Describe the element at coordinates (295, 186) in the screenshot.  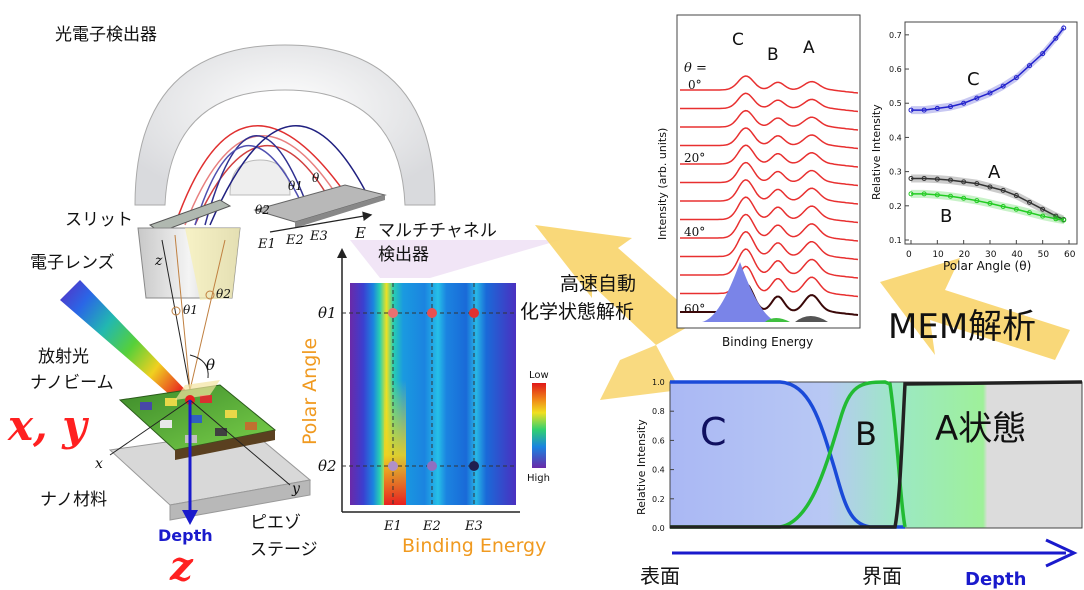
I see `label-theta1-top: θ1` at that location.